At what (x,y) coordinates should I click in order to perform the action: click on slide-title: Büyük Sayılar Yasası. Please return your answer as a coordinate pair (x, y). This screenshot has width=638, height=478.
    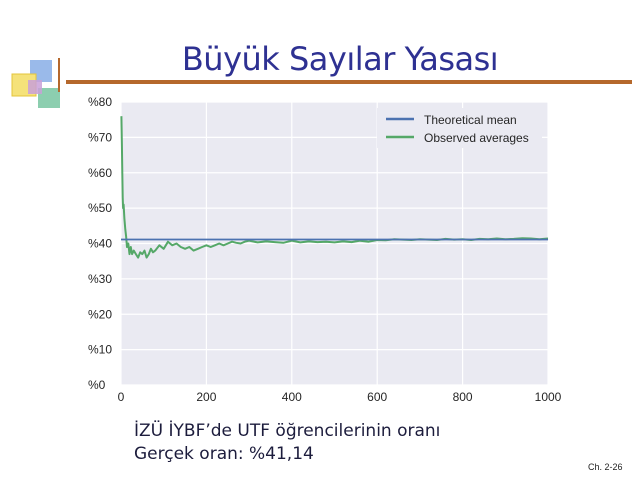
    Looking at the image, I should click on (340, 59).